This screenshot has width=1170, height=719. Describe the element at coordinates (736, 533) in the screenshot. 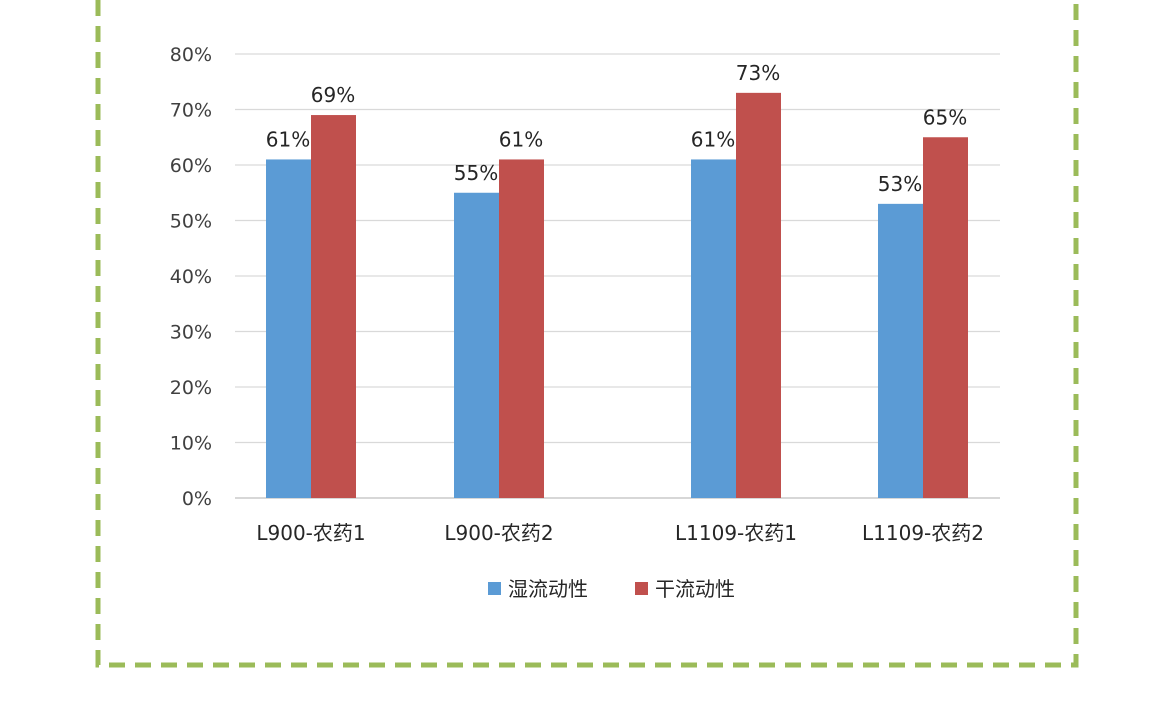

I see `x-category-label: L1109-农药1` at that location.